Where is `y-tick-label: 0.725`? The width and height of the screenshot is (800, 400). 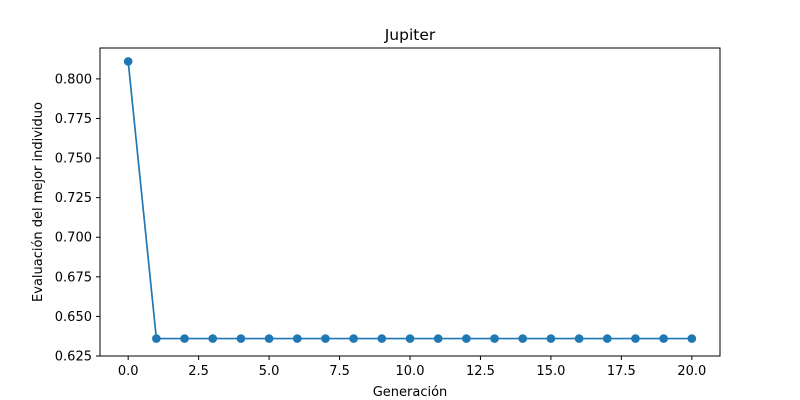
y-tick-label: 0.725 is located at coordinates (73, 198).